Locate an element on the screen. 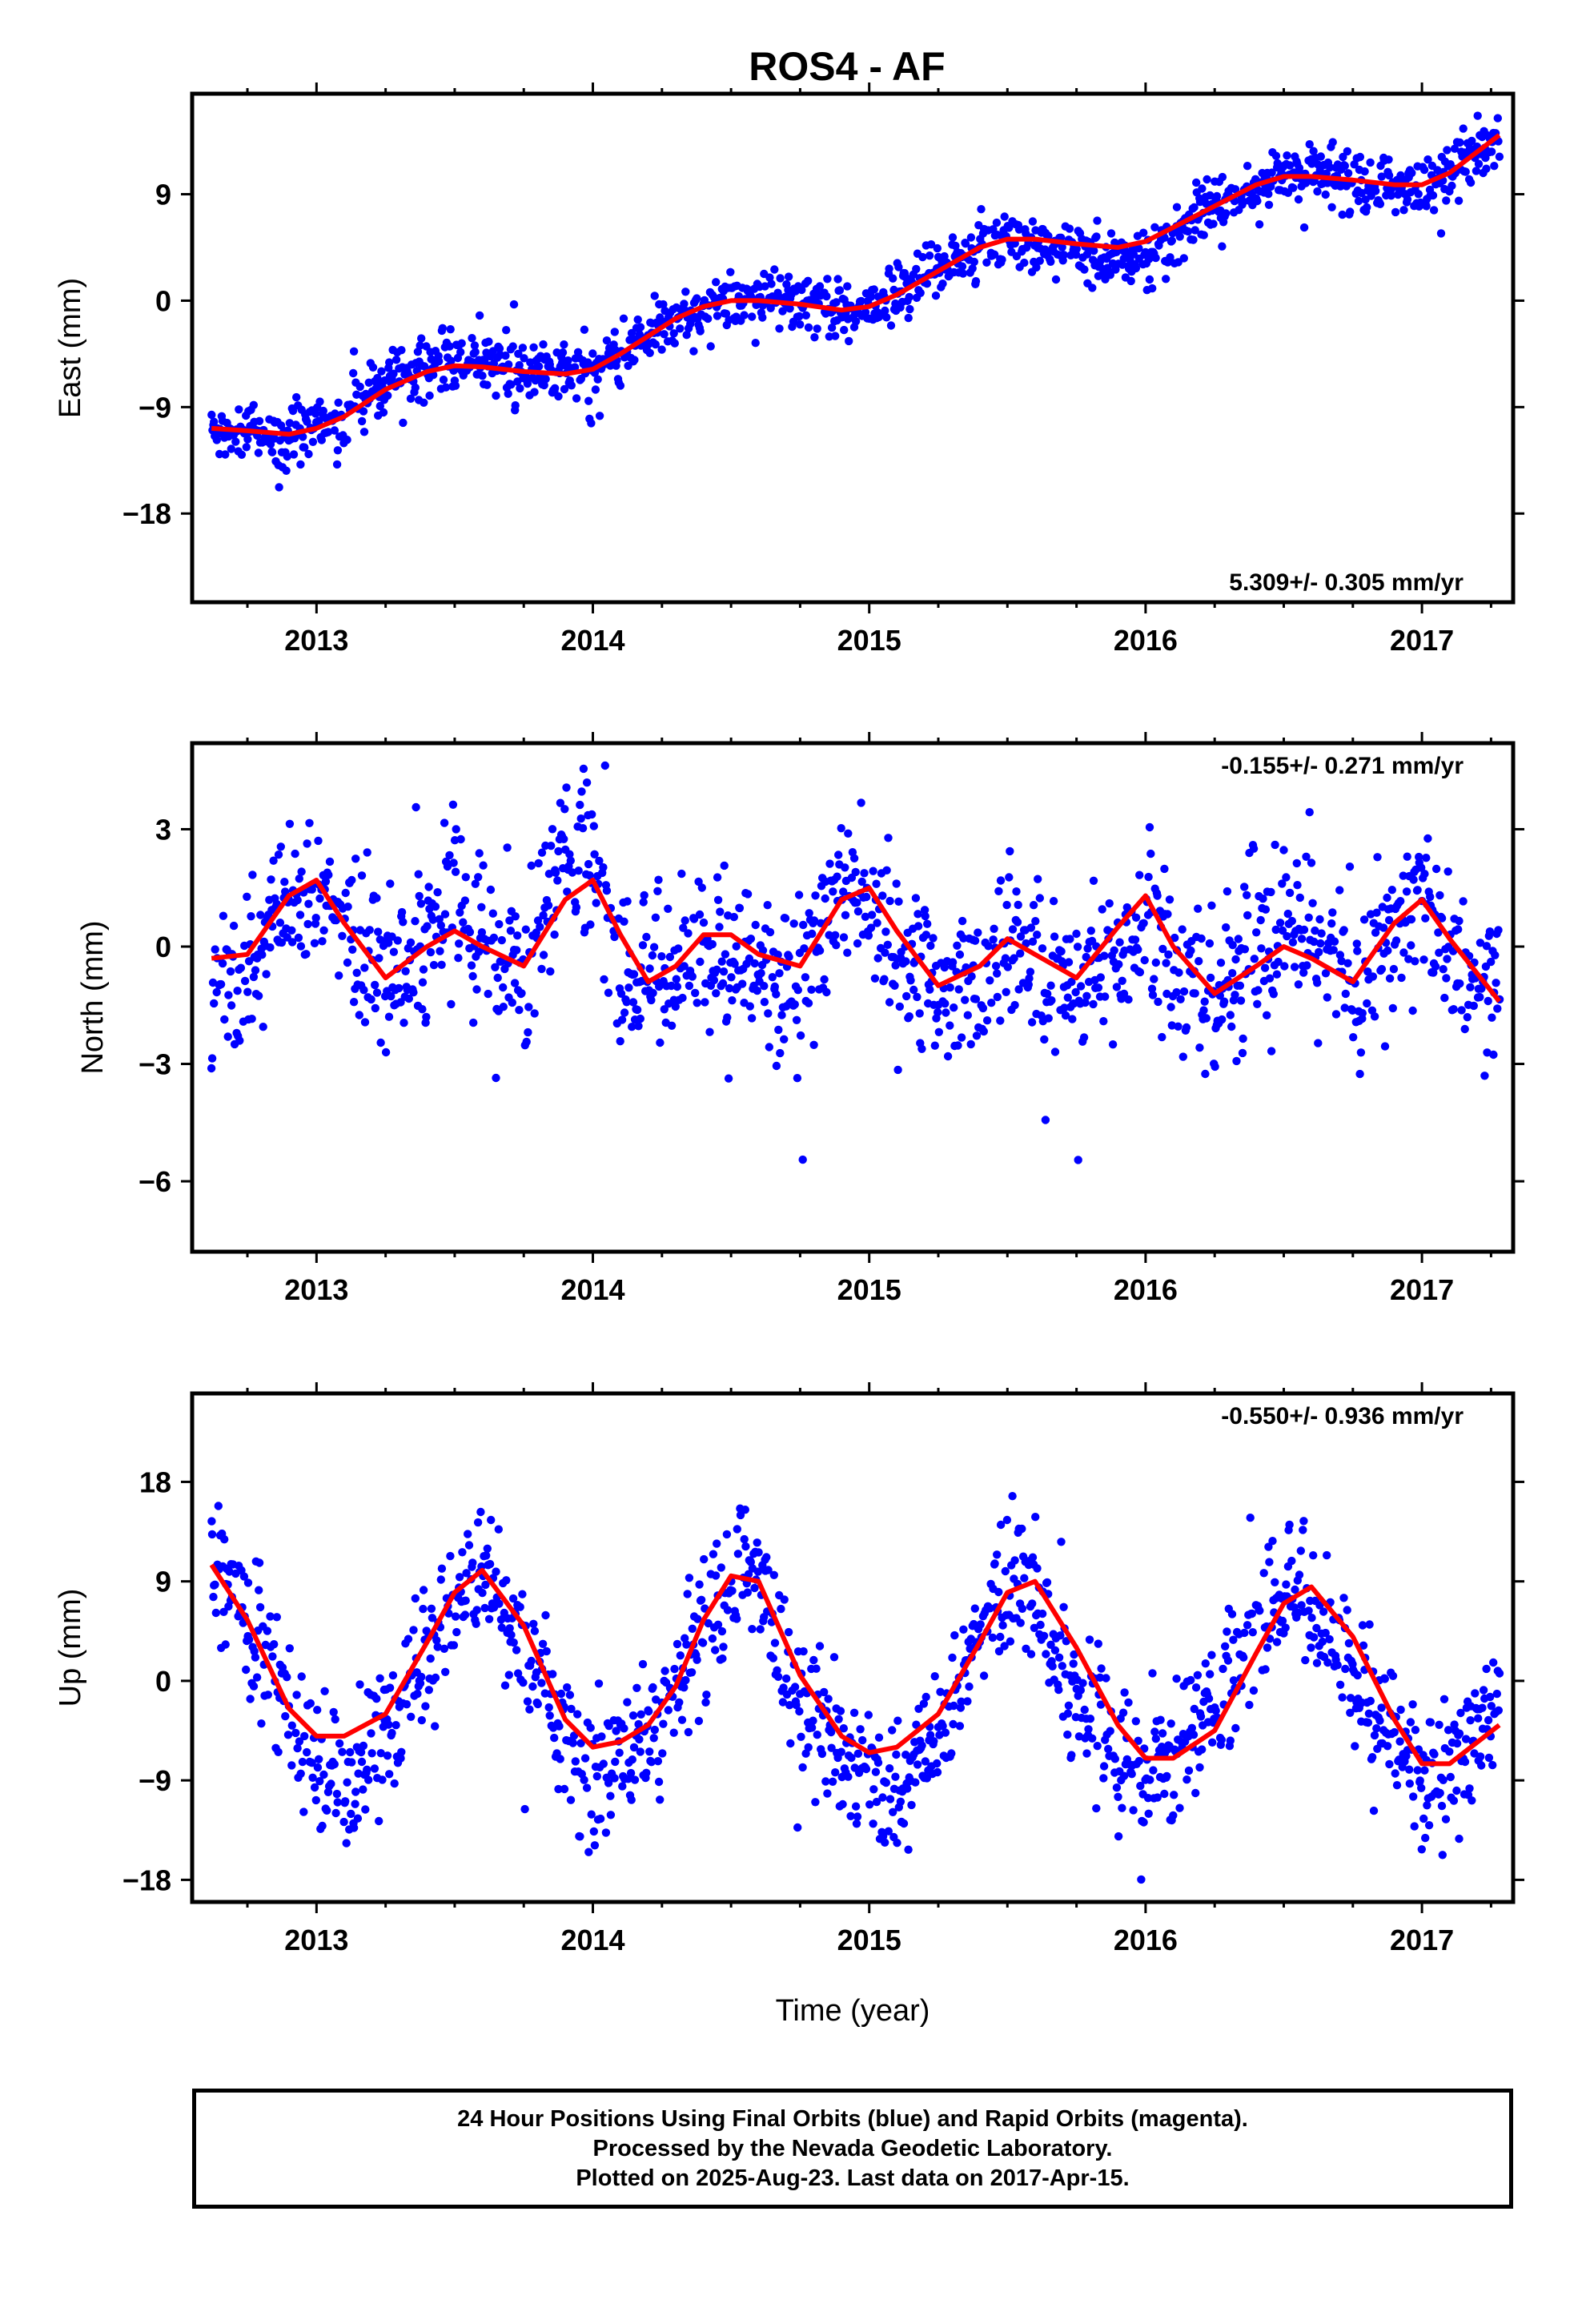  y-tick-label: 9 is located at coordinates (163, 1582).